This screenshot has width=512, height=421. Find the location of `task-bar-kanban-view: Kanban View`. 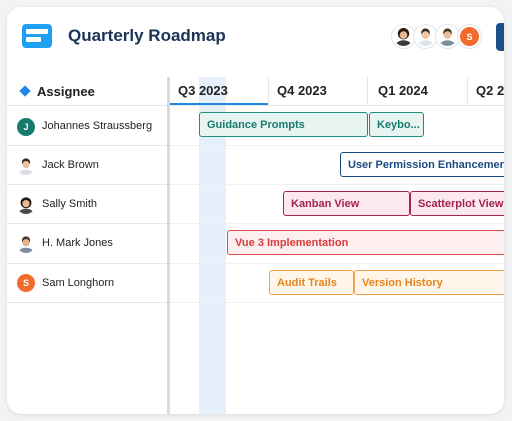

task-bar-kanban-view: Kanban View is located at coordinates (346, 203).